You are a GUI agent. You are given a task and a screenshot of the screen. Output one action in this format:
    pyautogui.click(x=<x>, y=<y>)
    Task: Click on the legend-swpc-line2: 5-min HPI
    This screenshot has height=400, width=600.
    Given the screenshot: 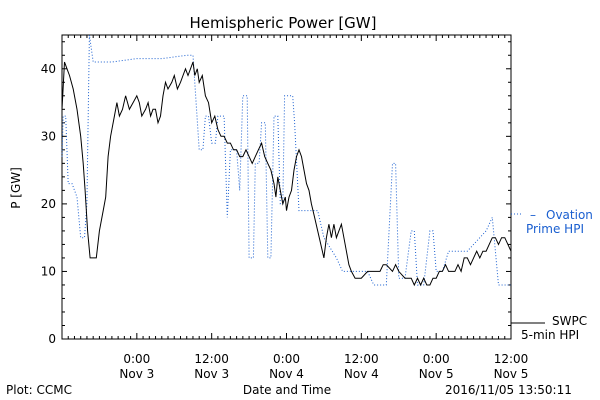 What is the action you would take?
    pyautogui.click(x=550, y=335)
    